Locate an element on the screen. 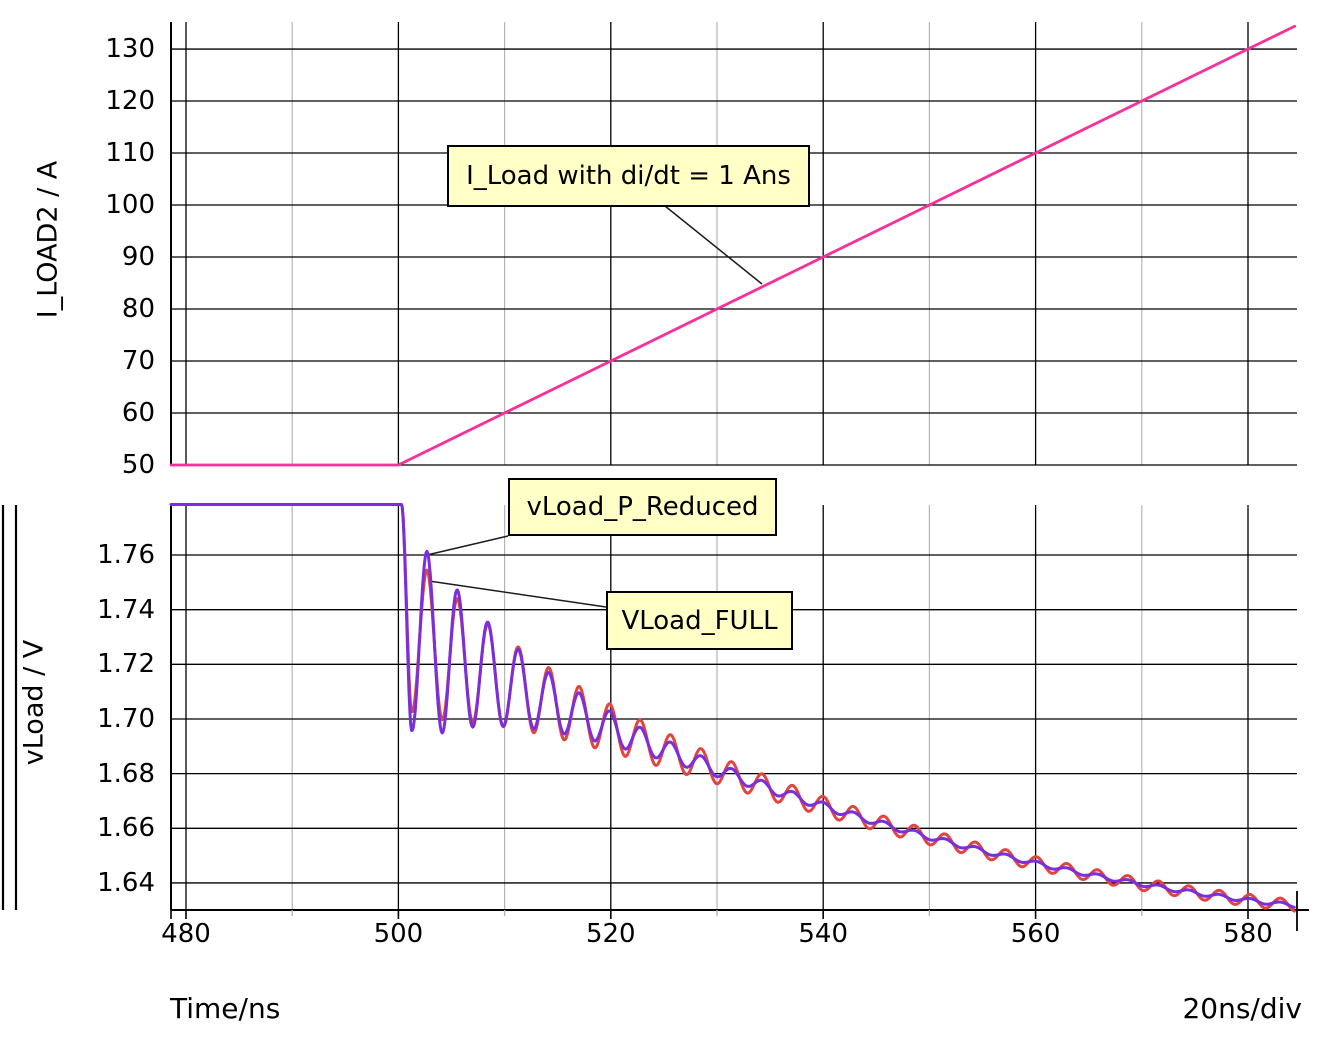 This screenshot has width=1324, height=1045. top-y-tick-label: 60 is located at coordinates (138, 413).